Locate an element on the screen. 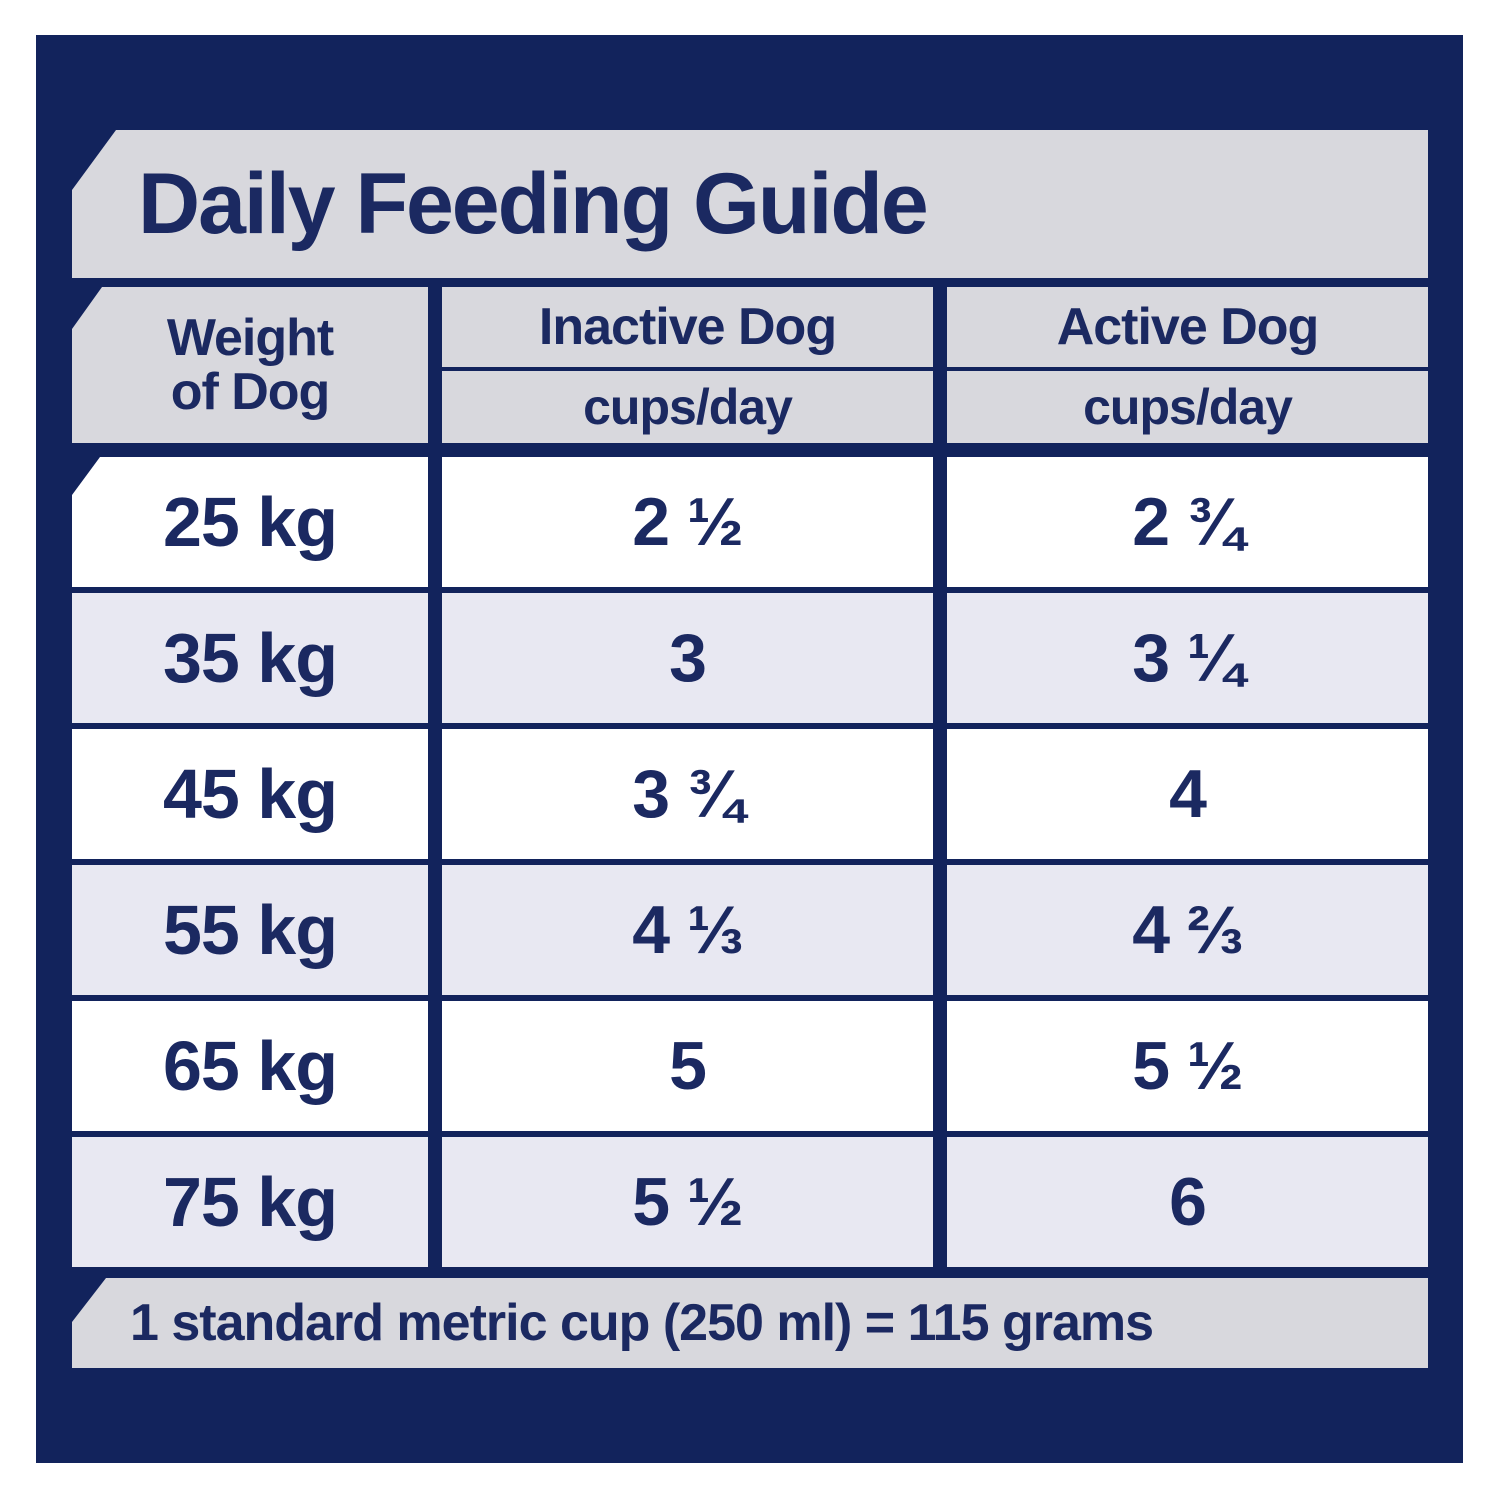 The image size is (1500, 1500). weight-cell-55kg: 55 kg is located at coordinates (250, 930).